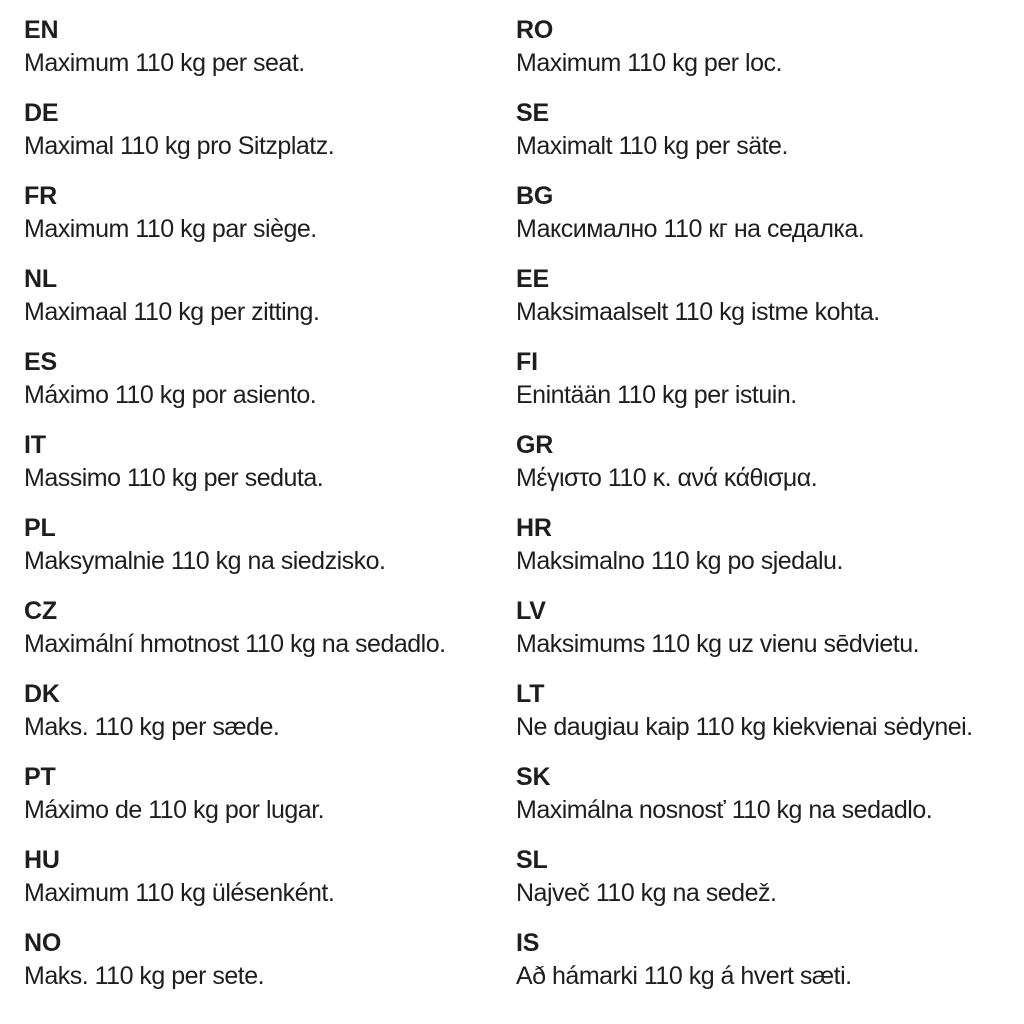 Image resolution: width=1024 pixels, height=1024 pixels. What do you see at coordinates (40, 279) in the screenshot?
I see `language-code: NL` at bounding box center [40, 279].